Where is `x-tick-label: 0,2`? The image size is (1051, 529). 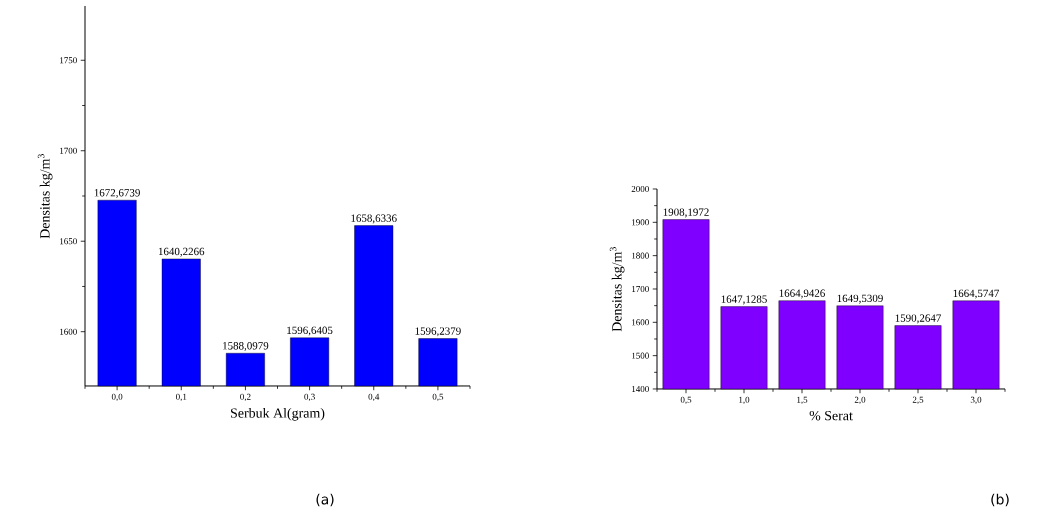
x-tick-label: 0,2 is located at coordinates (245, 397).